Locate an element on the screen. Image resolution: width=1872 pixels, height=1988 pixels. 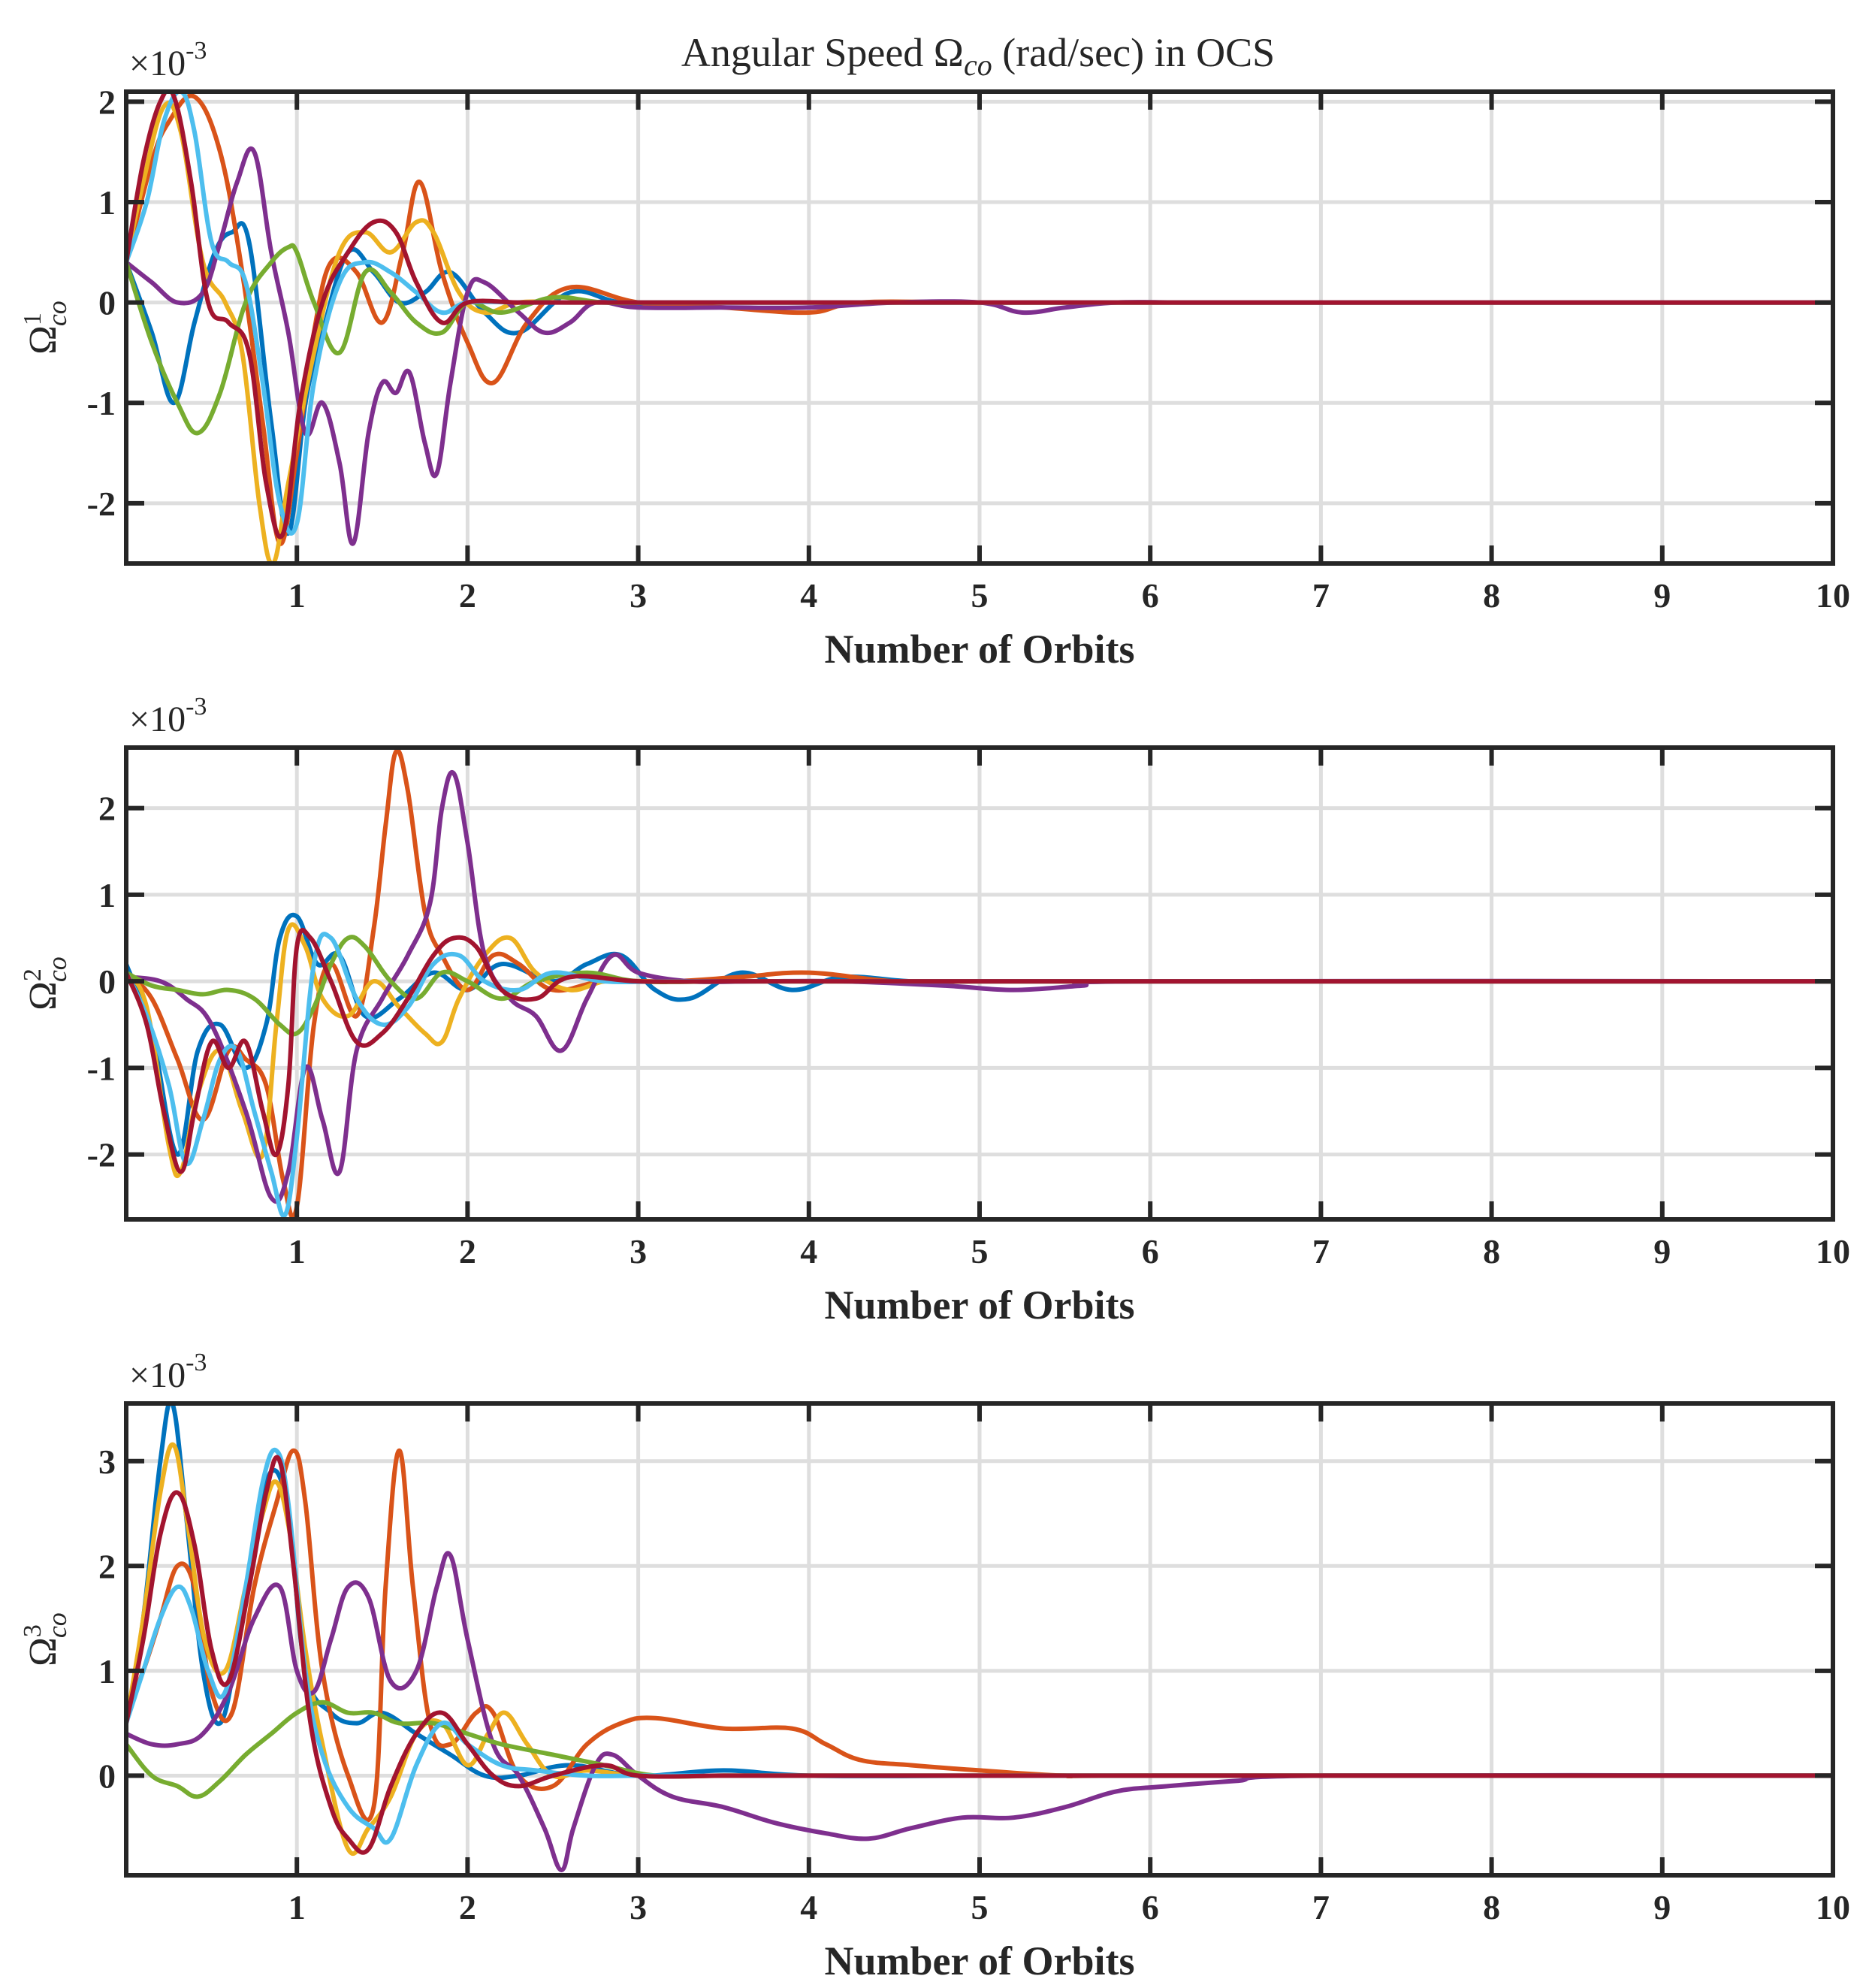
y-label-superscript: 1 is located at coordinates (33, 319).